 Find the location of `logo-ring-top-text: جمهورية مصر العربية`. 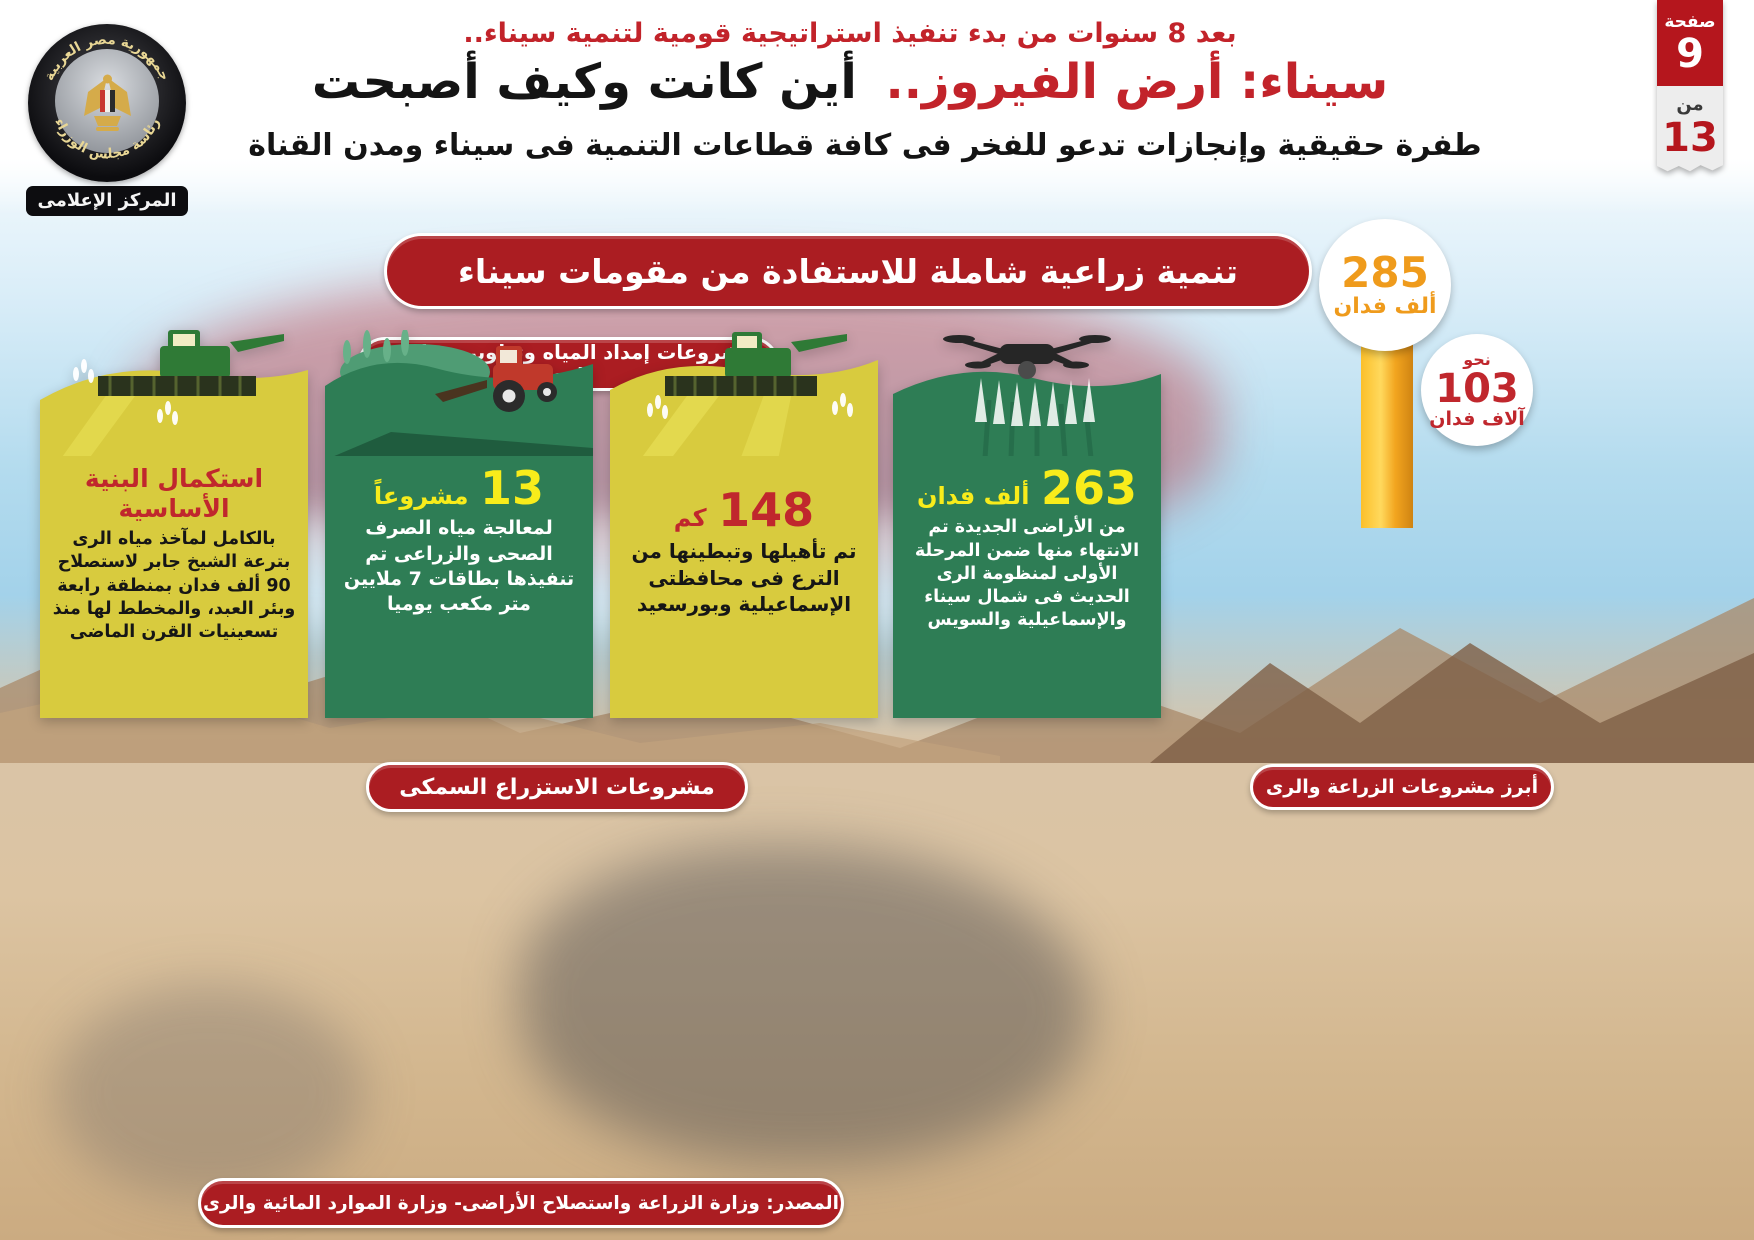

logo-ring-top-text: جمهورية مصر العربية is located at coordinates (107, 58).